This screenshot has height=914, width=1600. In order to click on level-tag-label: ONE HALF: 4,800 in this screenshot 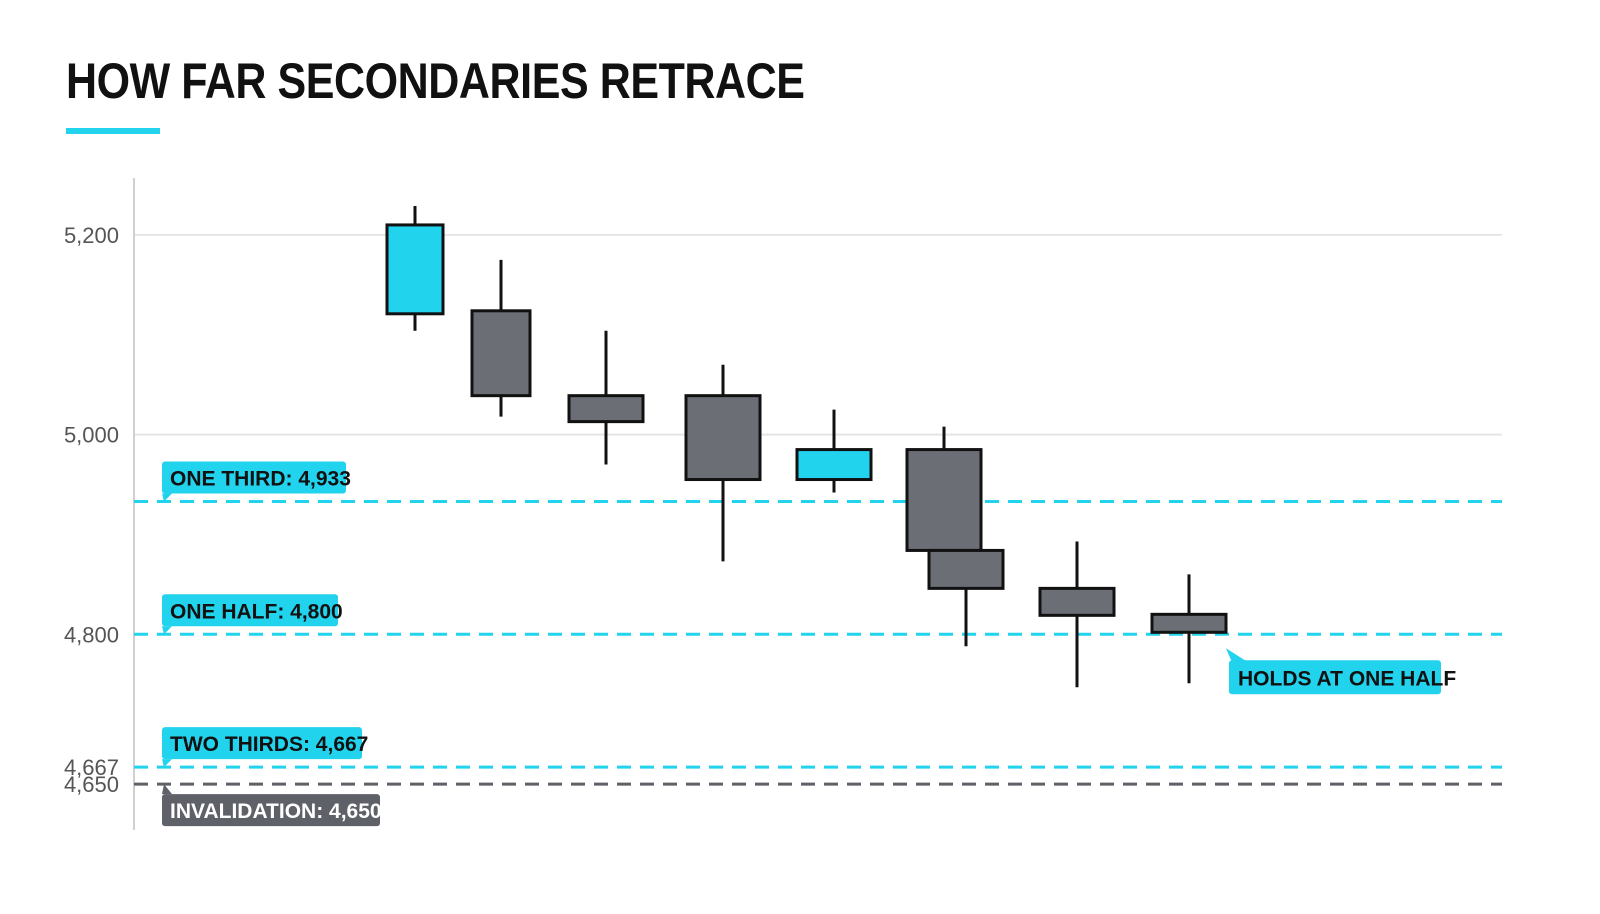, I will do `click(256, 611)`.